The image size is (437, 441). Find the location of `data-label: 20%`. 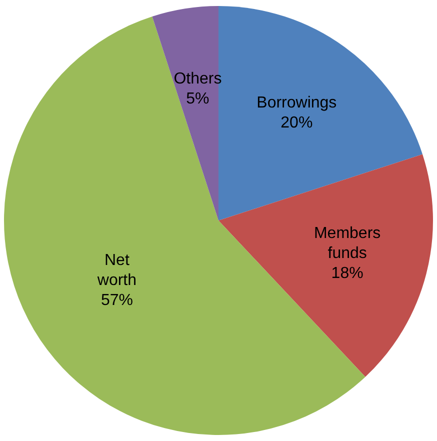

data-label: 20% is located at coordinates (296, 123).